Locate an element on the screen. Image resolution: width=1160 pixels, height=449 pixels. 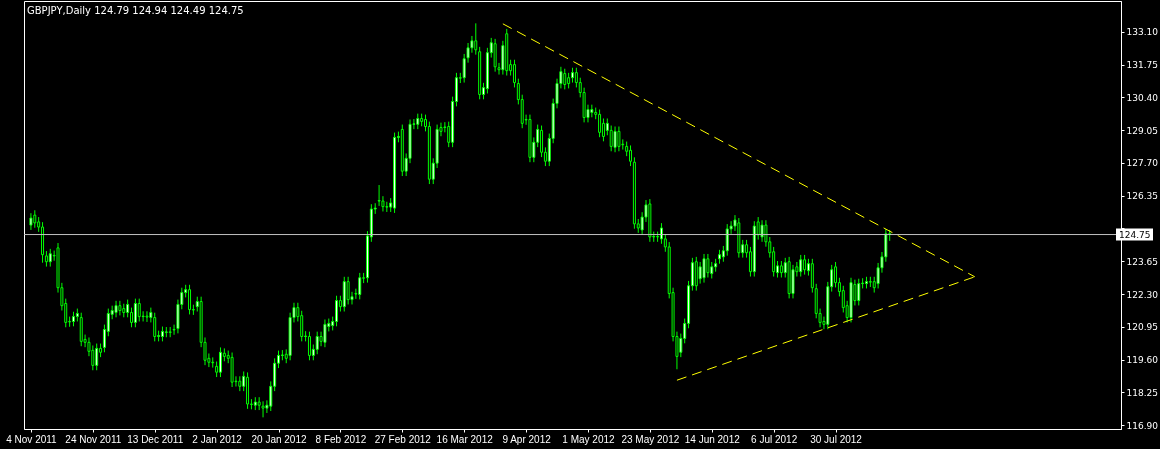
y-tick-label: 122.30 is located at coordinates (1142, 294).